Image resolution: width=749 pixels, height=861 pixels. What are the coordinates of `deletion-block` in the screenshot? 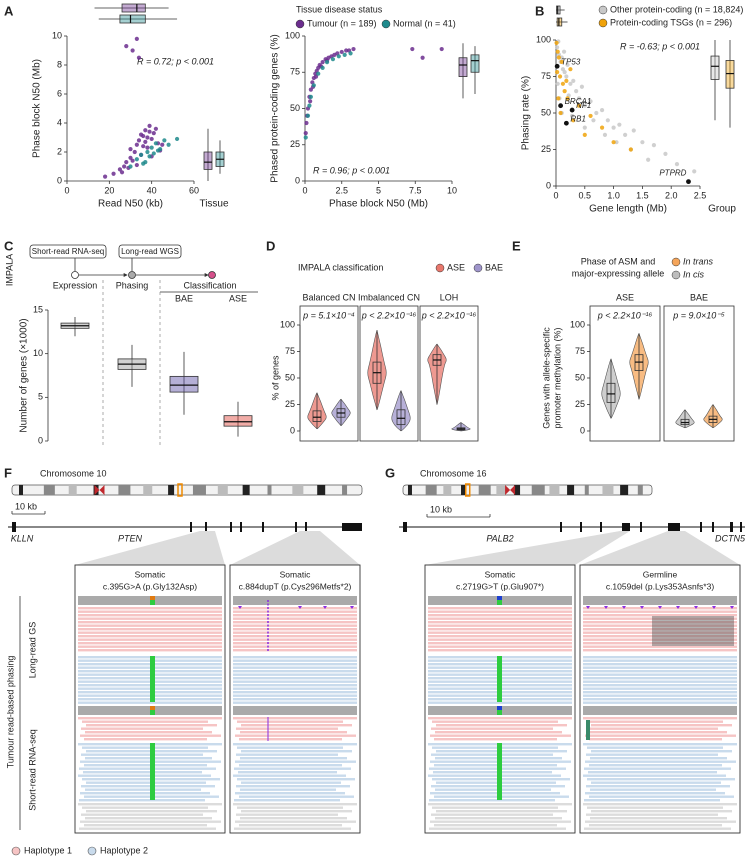 It's located at (693, 631).